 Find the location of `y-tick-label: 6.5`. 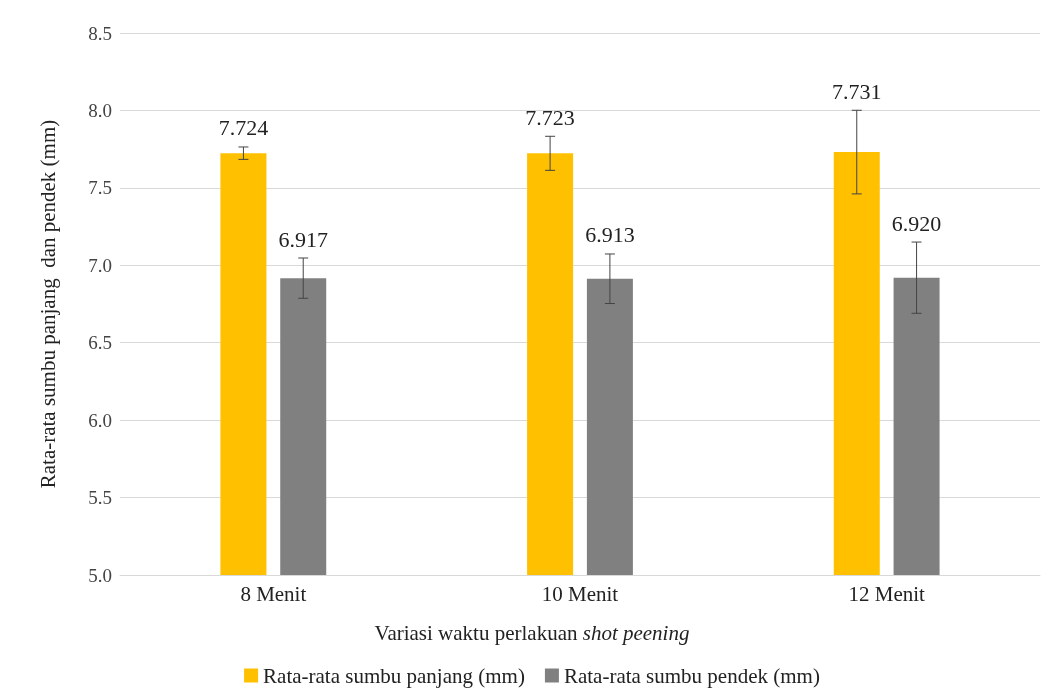

y-tick-label: 6.5 is located at coordinates (100, 343).